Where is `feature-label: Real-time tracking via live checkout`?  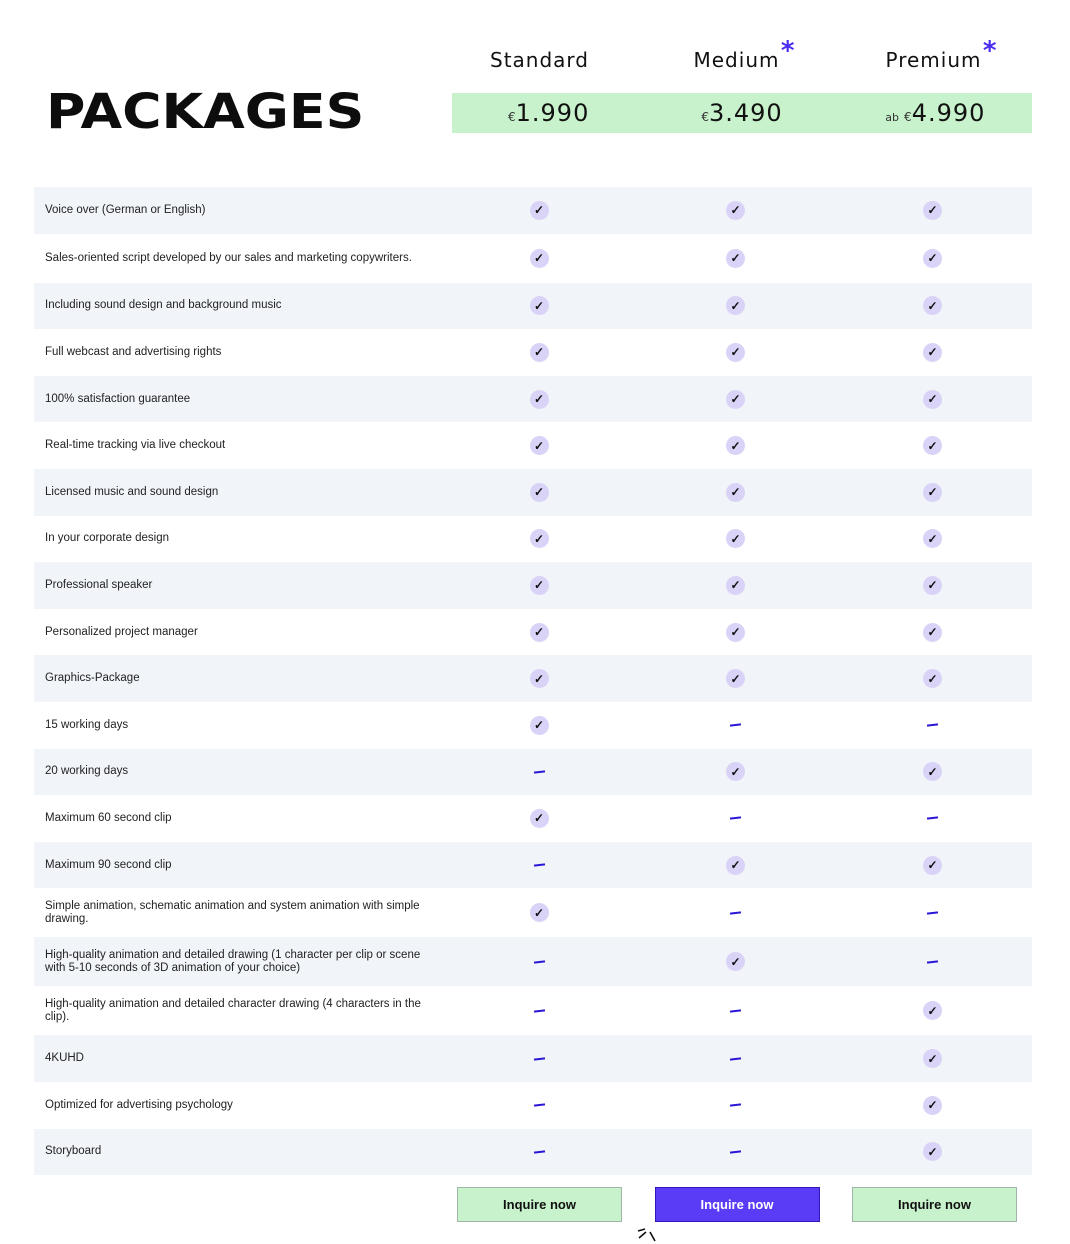
feature-label: Real-time tracking via live checkout is located at coordinates (135, 445).